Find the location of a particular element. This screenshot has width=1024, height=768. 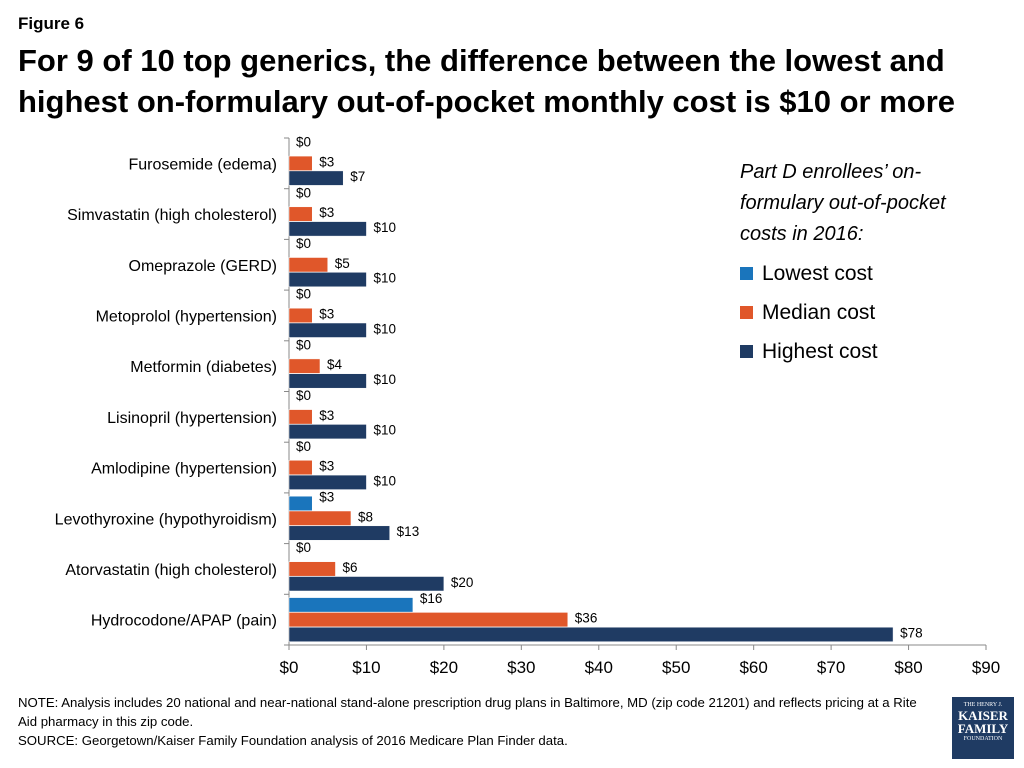

category-label: Simvastatin (high cholesterol) is located at coordinates (172, 215).